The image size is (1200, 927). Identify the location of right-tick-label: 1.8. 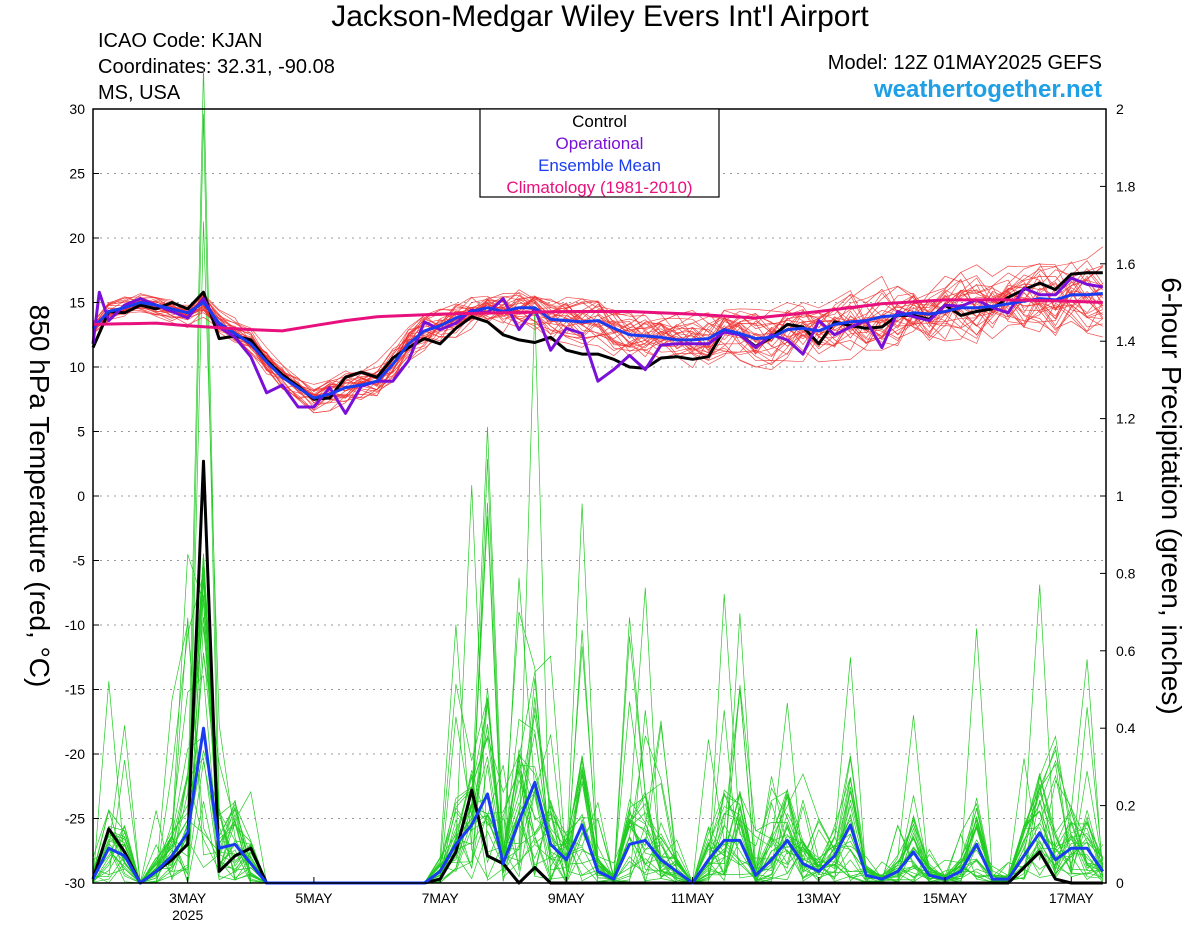
(1126, 186).